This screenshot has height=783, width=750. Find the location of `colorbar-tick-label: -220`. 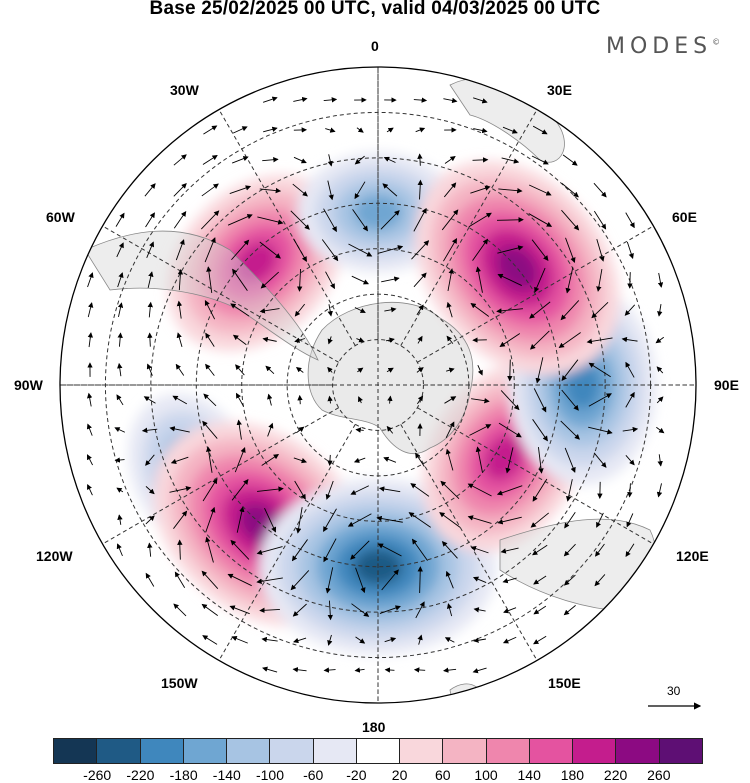

colorbar-tick-label: -220 is located at coordinates (140, 775).